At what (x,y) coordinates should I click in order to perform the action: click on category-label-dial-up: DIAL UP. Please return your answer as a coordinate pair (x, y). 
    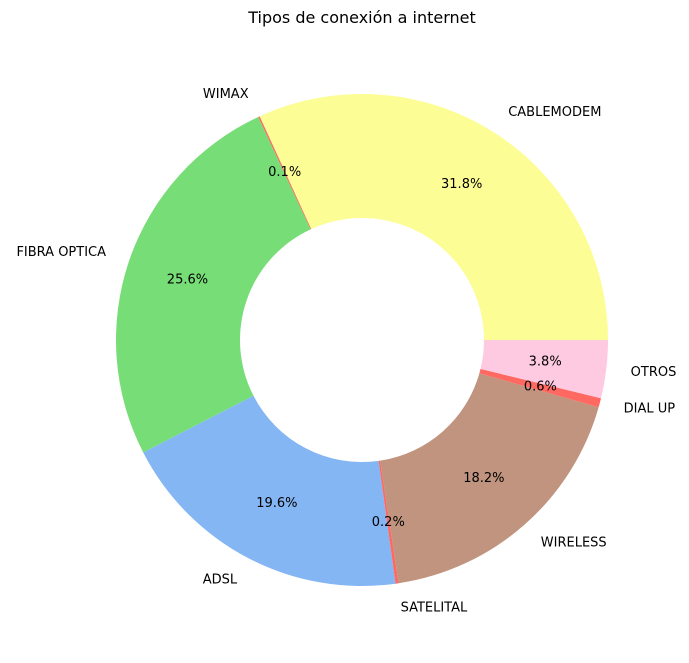
    Looking at the image, I should click on (650, 409).